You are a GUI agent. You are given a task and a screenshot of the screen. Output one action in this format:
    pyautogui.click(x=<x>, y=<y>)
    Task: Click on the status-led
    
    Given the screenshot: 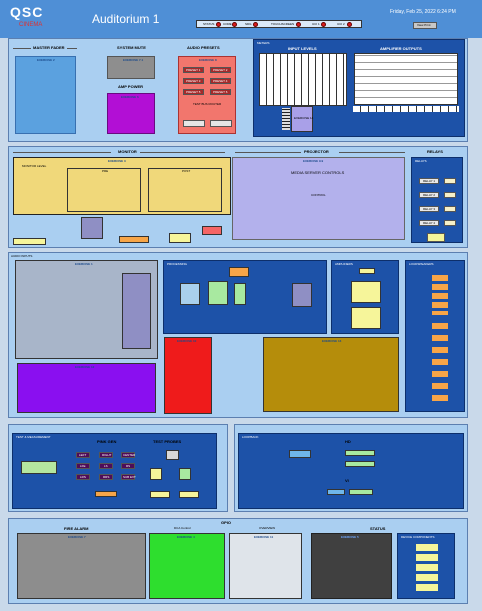 What is the action you would take?
    pyautogui.click(x=218, y=24)
    